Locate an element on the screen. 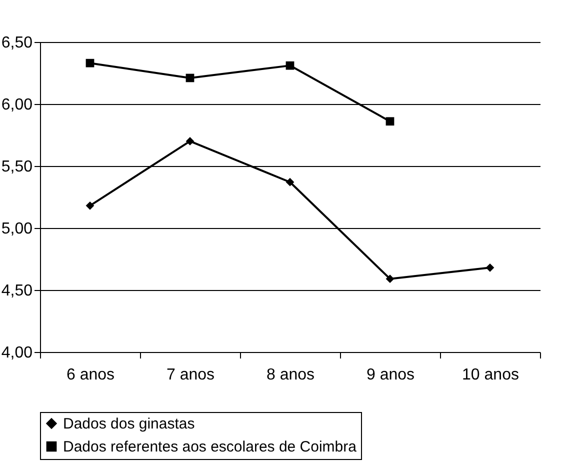 The width and height of the screenshot is (576, 473). x-tick-label: 8 anos is located at coordinates (290, 375).